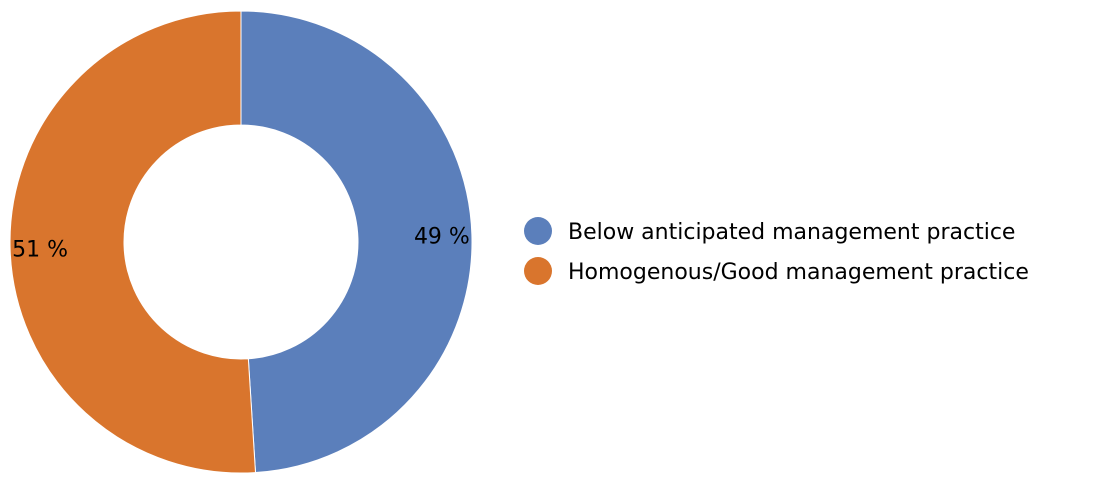 The width and height of the screenshot is (1110, 495). What do you see at coordinates (798, 272) in the screenshot?
I see `legend-label-2: Homogenous/Good management practice` at bounding box center [798, 272].